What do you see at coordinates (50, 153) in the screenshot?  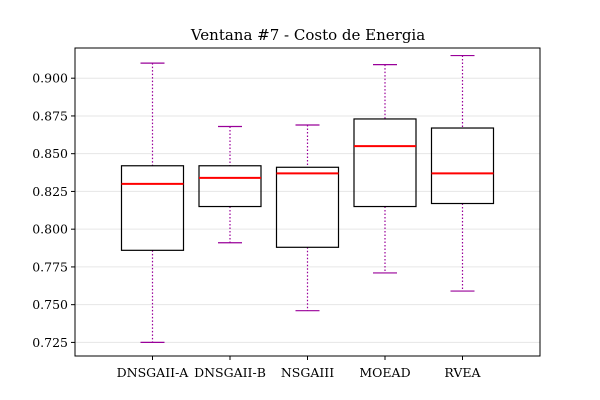 I see `y-tick-label: 0.850` at bounding box center [50, 153].